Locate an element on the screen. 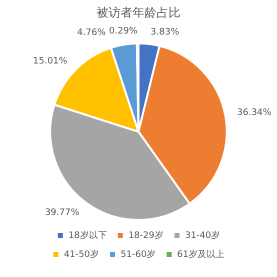  legend-label: 41-50岁 is located at coordinates (82, 254).